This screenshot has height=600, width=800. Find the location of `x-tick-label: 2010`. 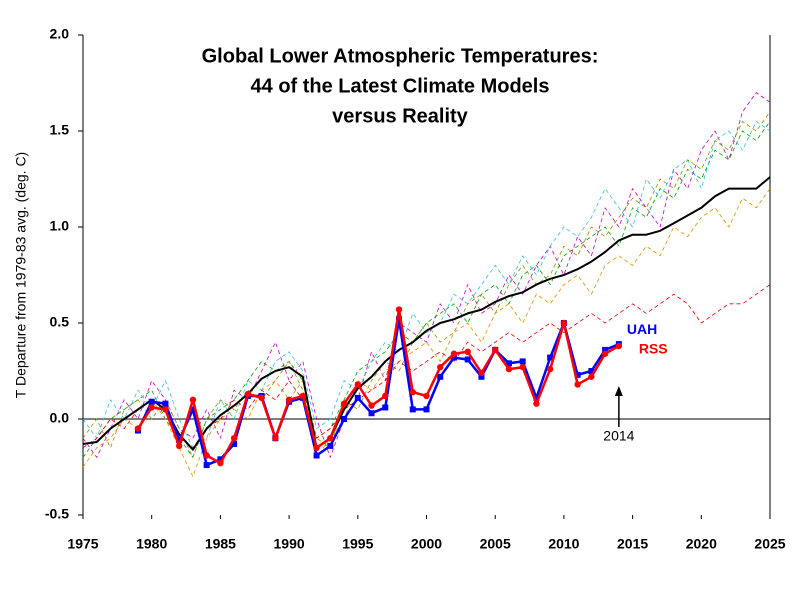

x-tick-label: 2010 is located at coordinates (563, 544).